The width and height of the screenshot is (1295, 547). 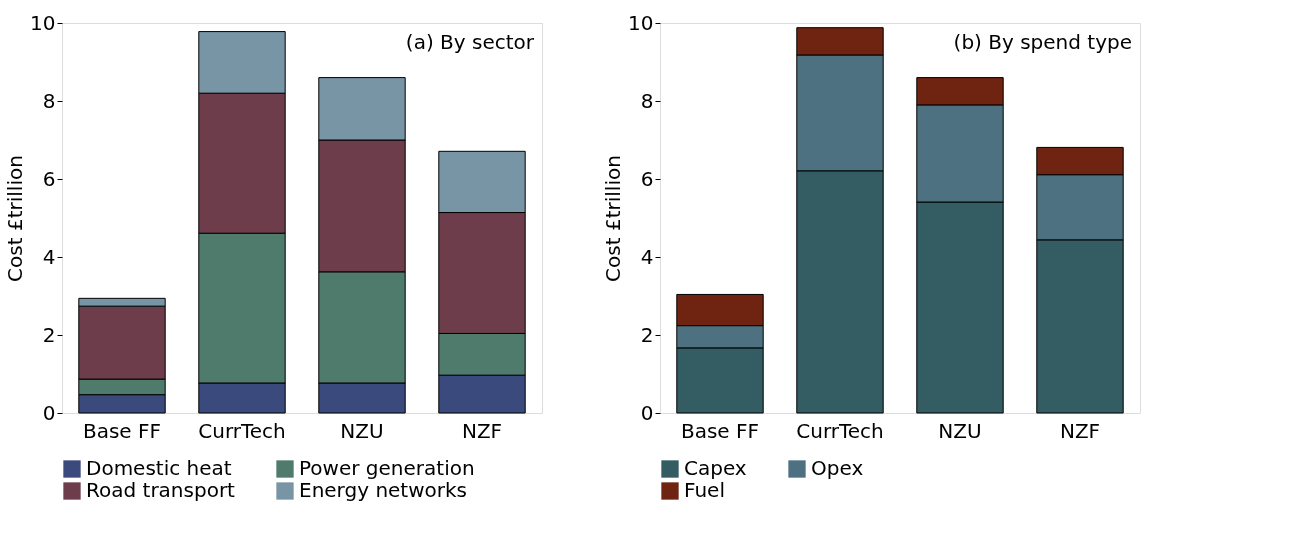 What do you see at coordinates (1042, 42) in the screenshot?
I see `annotation: (b) By spend type` at bounding box center [1042, 42].